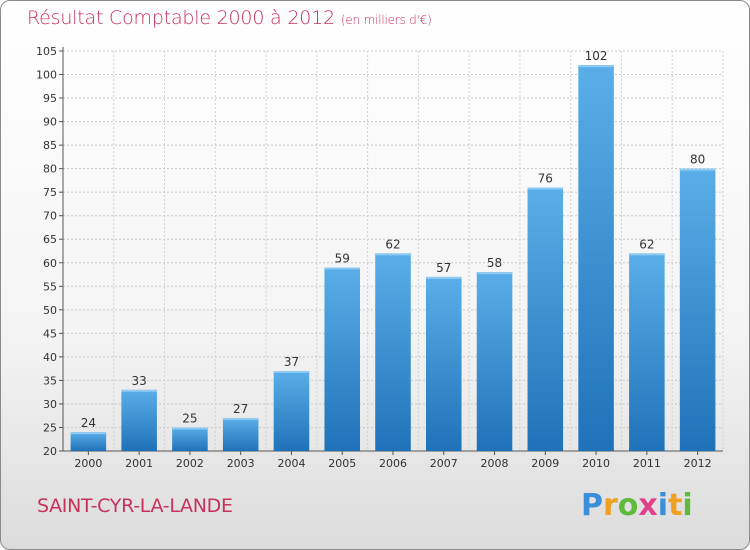 The height and width of the screenshot is (550, 750). Describe the element at coordinates (50, 216) in the screenshot. I see `y-tick-label: 70` at that location.